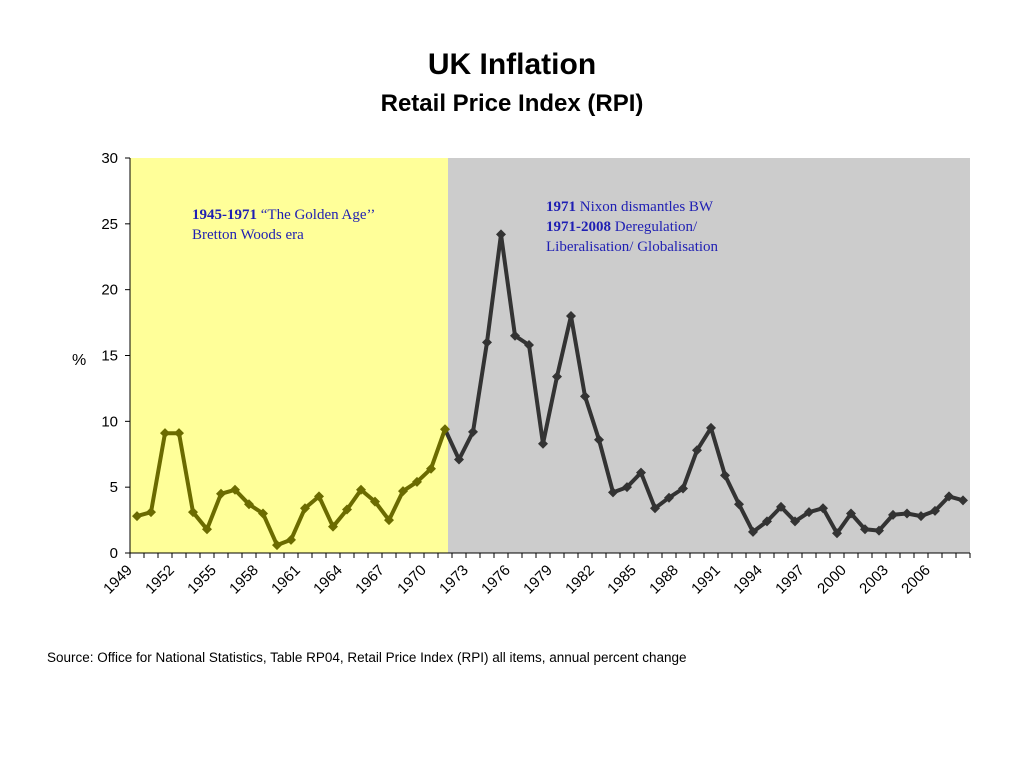  I want to click on x-tick-label: 1979, so click(538, 580).